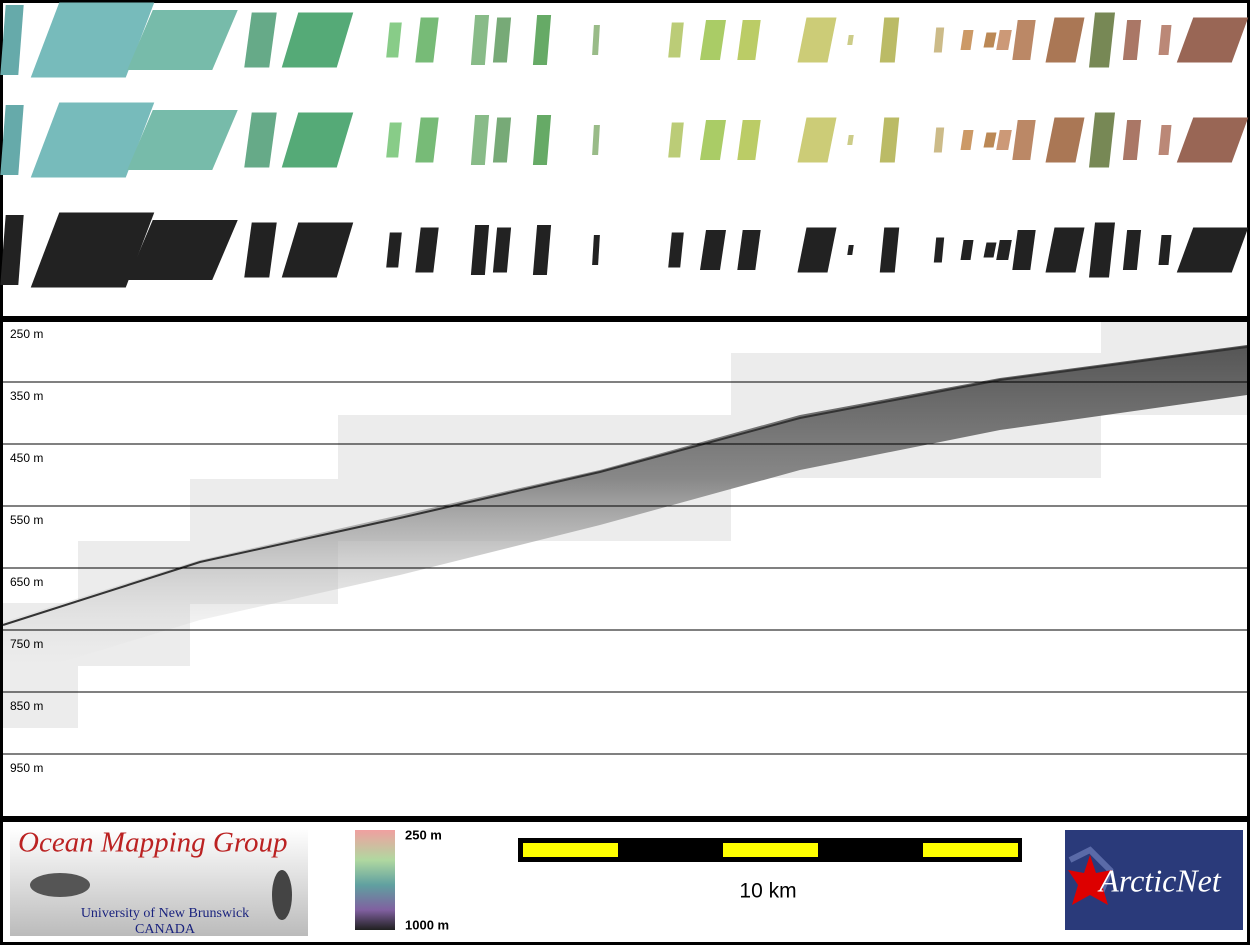  Describe the element at coordinates (26, 396) in the screenshot. I see `depth-label: 350 m` at that location.